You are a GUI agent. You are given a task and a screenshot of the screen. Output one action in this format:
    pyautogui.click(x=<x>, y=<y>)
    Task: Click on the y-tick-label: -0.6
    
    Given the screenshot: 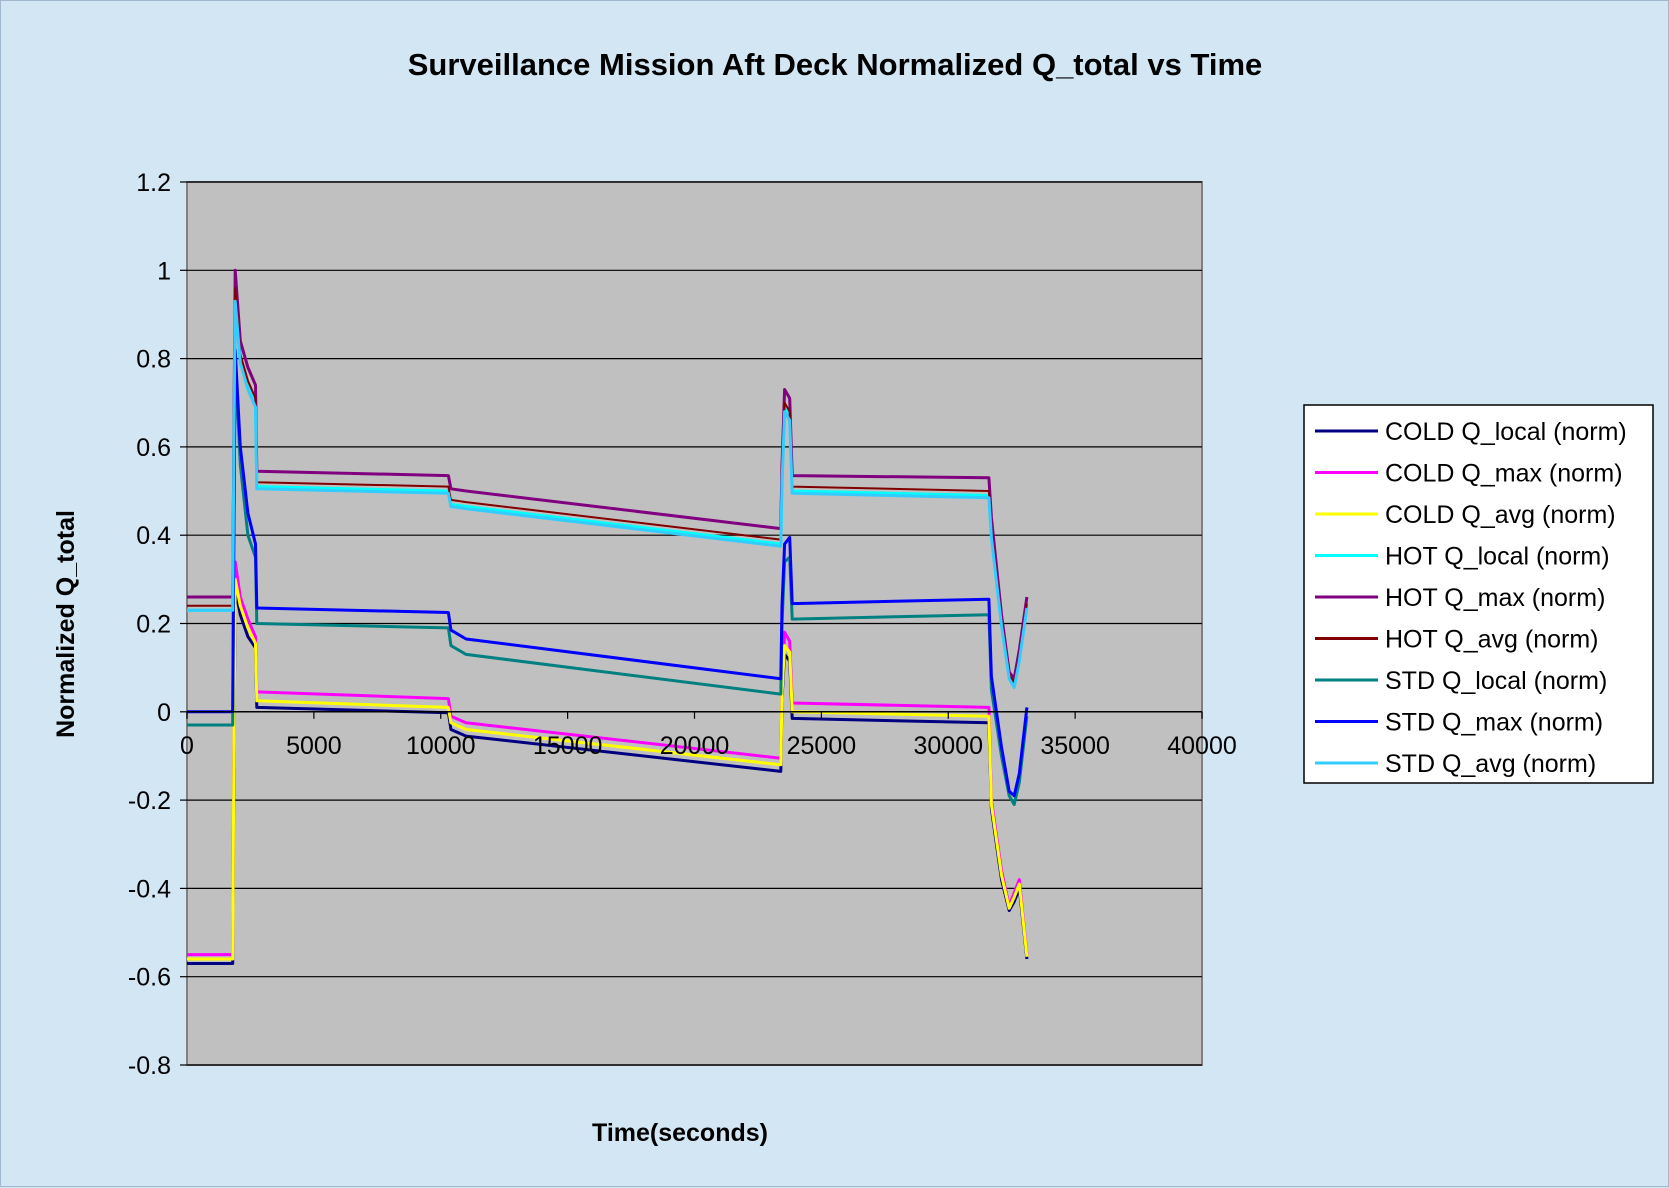 What is the action you would take?
    pyautogui.click(x=149, y=978)
    